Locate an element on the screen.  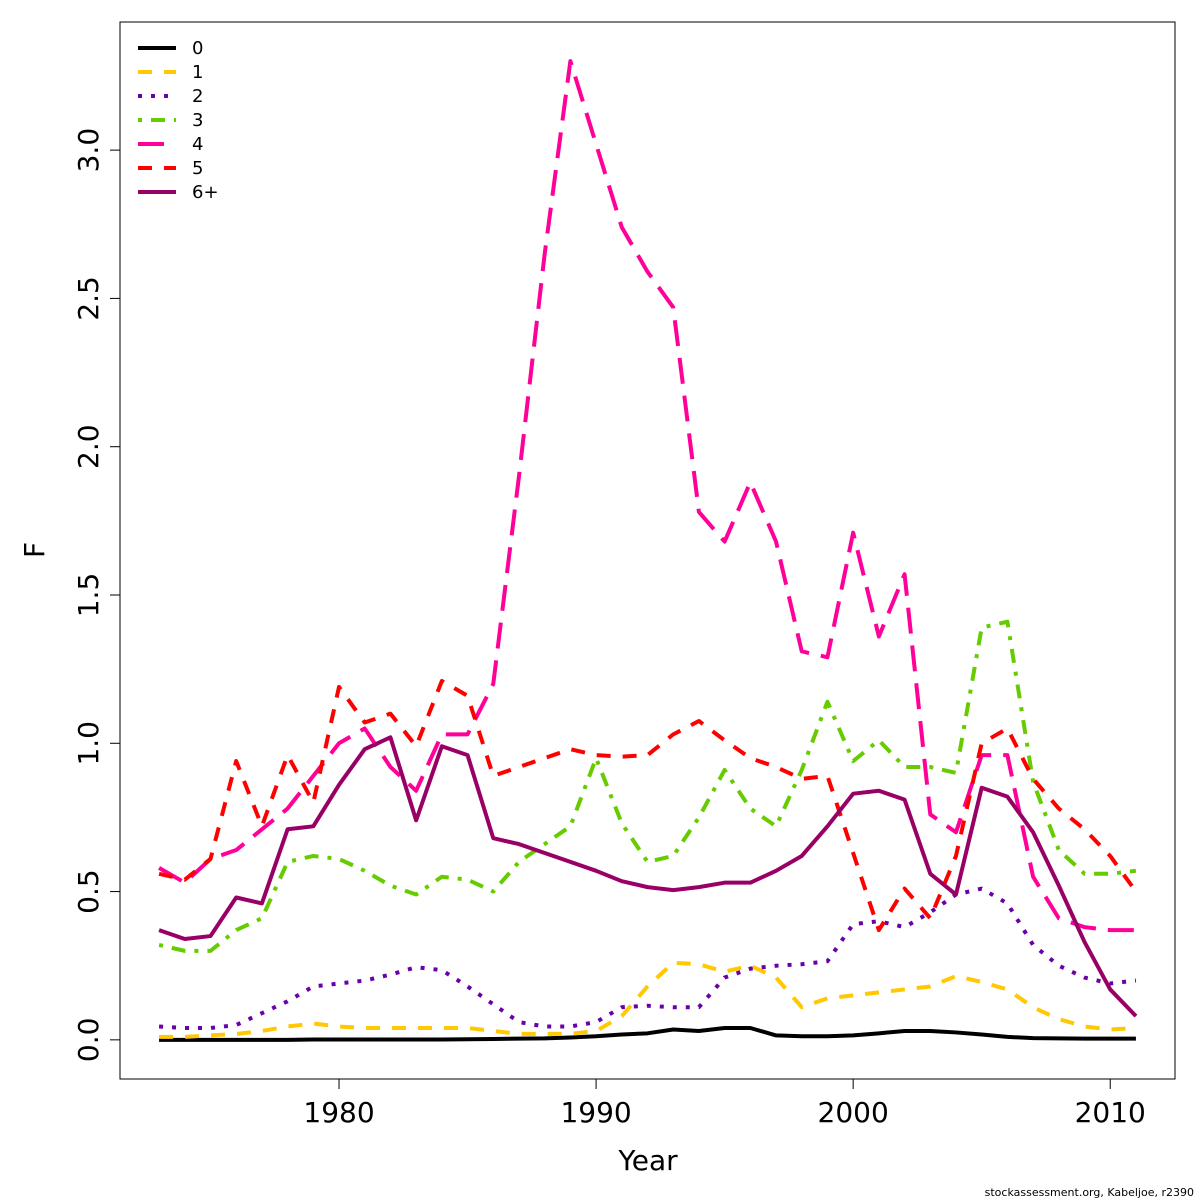
x-tick-label: 1980 is located at coordinates (338, 1112).